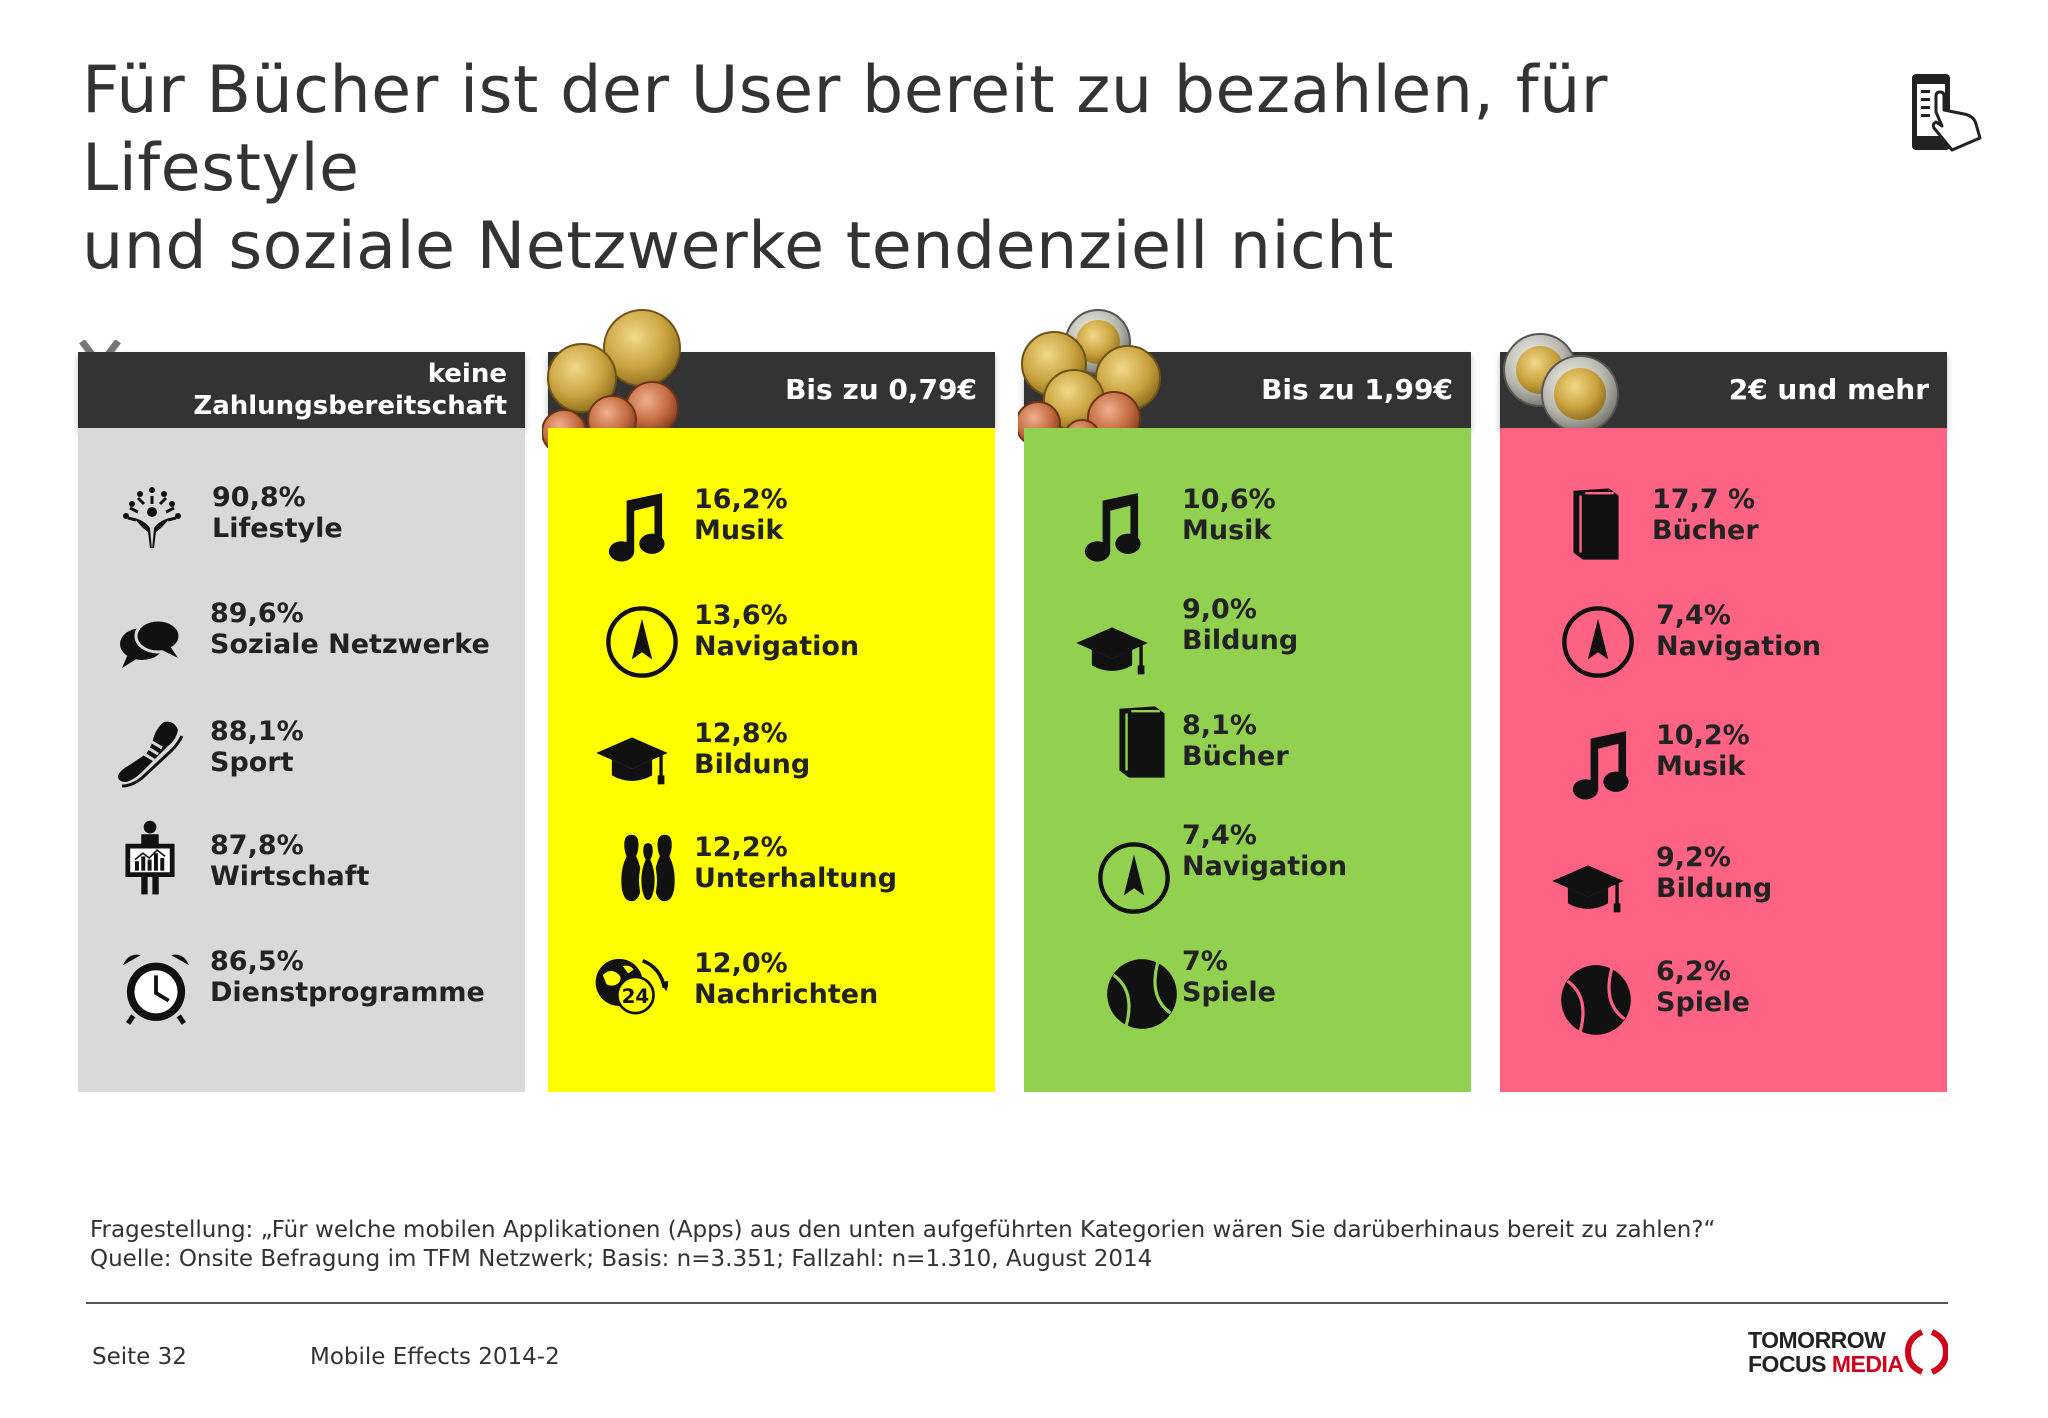 This screenshot has width=2048, height=1418. I want to click on list-item: 86,5% Dienstprogramme, so click(301, 1001).